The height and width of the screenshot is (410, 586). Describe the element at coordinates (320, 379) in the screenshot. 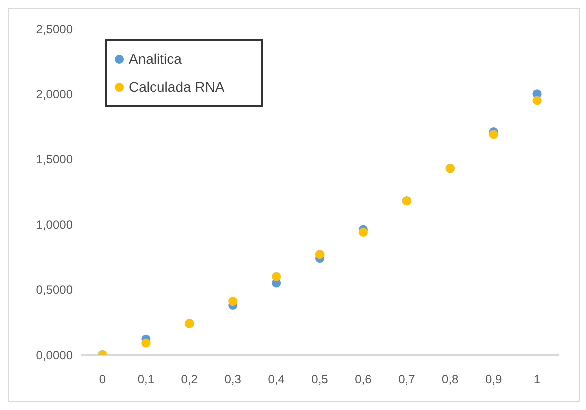

I see `x-tick-label: 0,5` at that location.